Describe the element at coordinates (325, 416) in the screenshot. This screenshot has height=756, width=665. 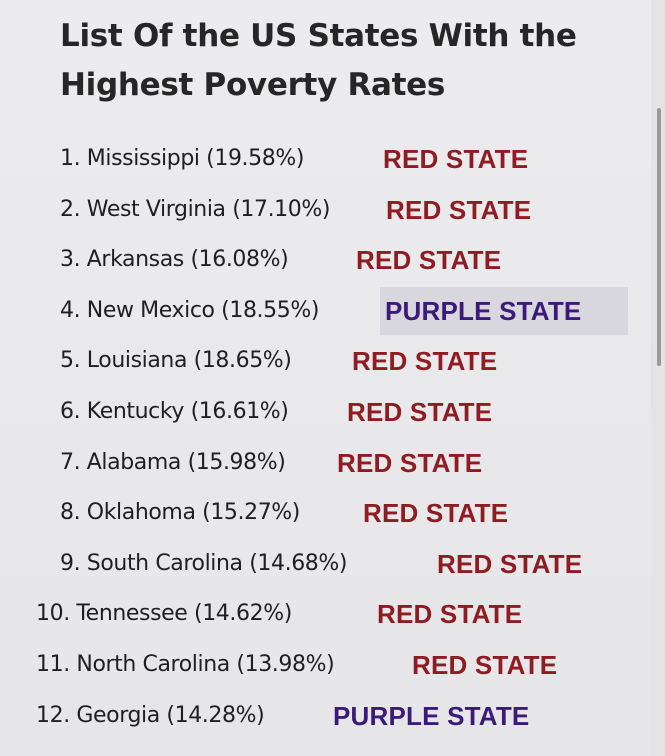
I see `list-item: 6. Kentucky (16.61%) RED STATE` at that location.